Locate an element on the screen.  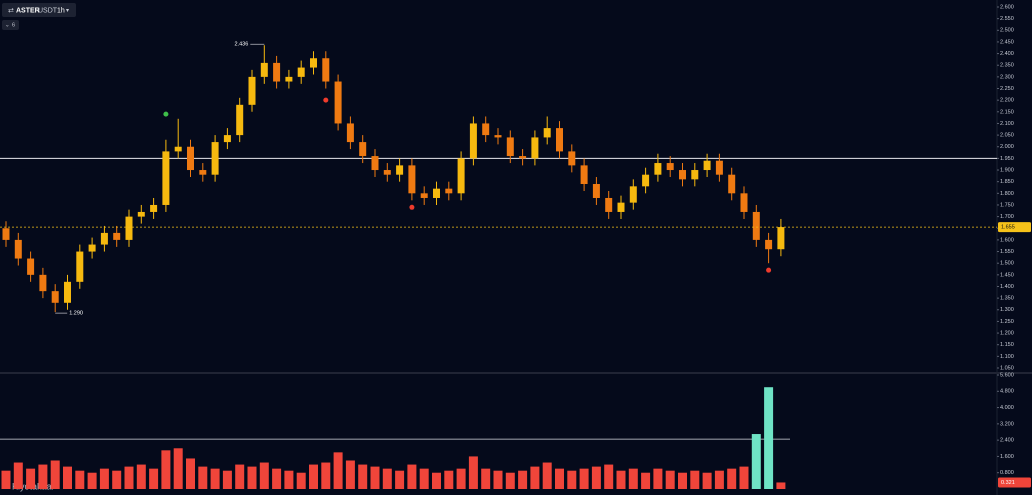
quote: USDT is located at coordinates (48, 10).